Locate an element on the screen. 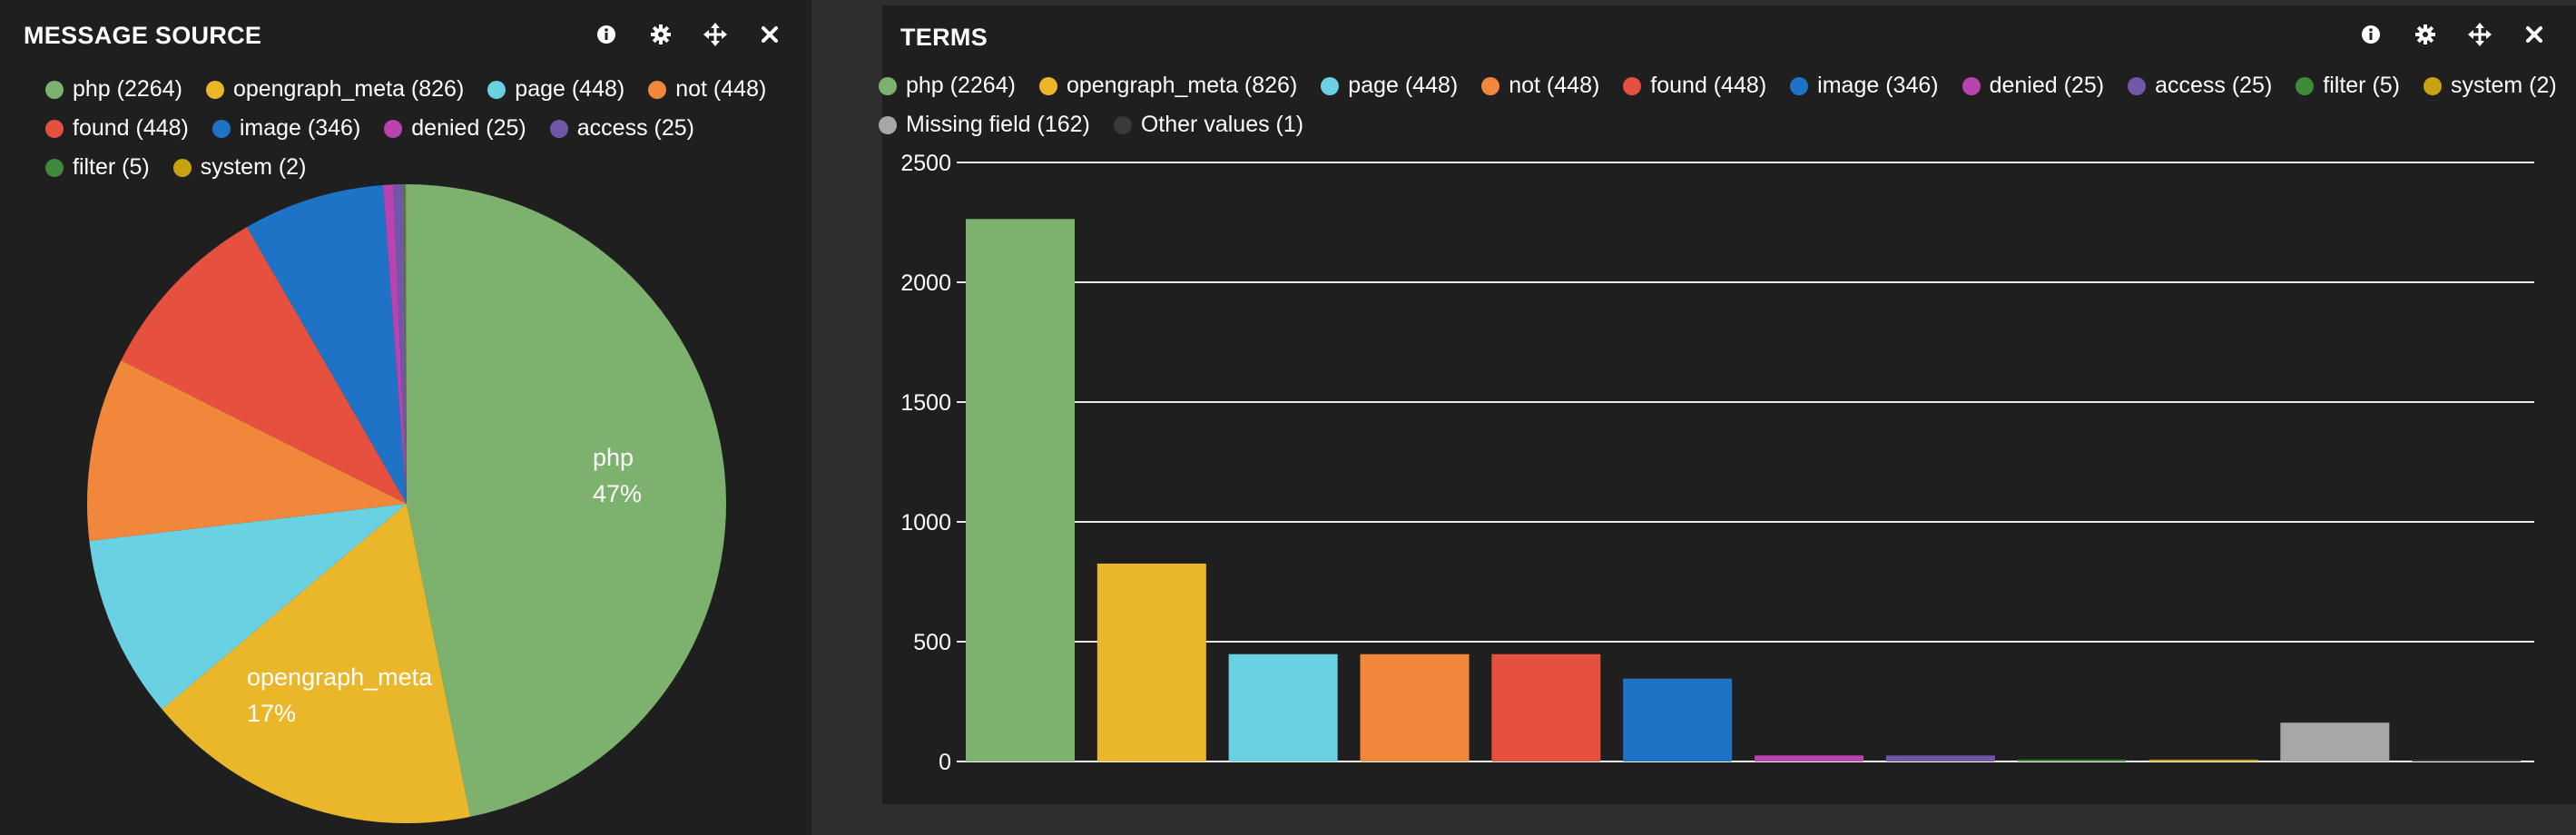 This screenshot has width=2576, height=835. pie-slice-not is located at coordinates (247, 451).